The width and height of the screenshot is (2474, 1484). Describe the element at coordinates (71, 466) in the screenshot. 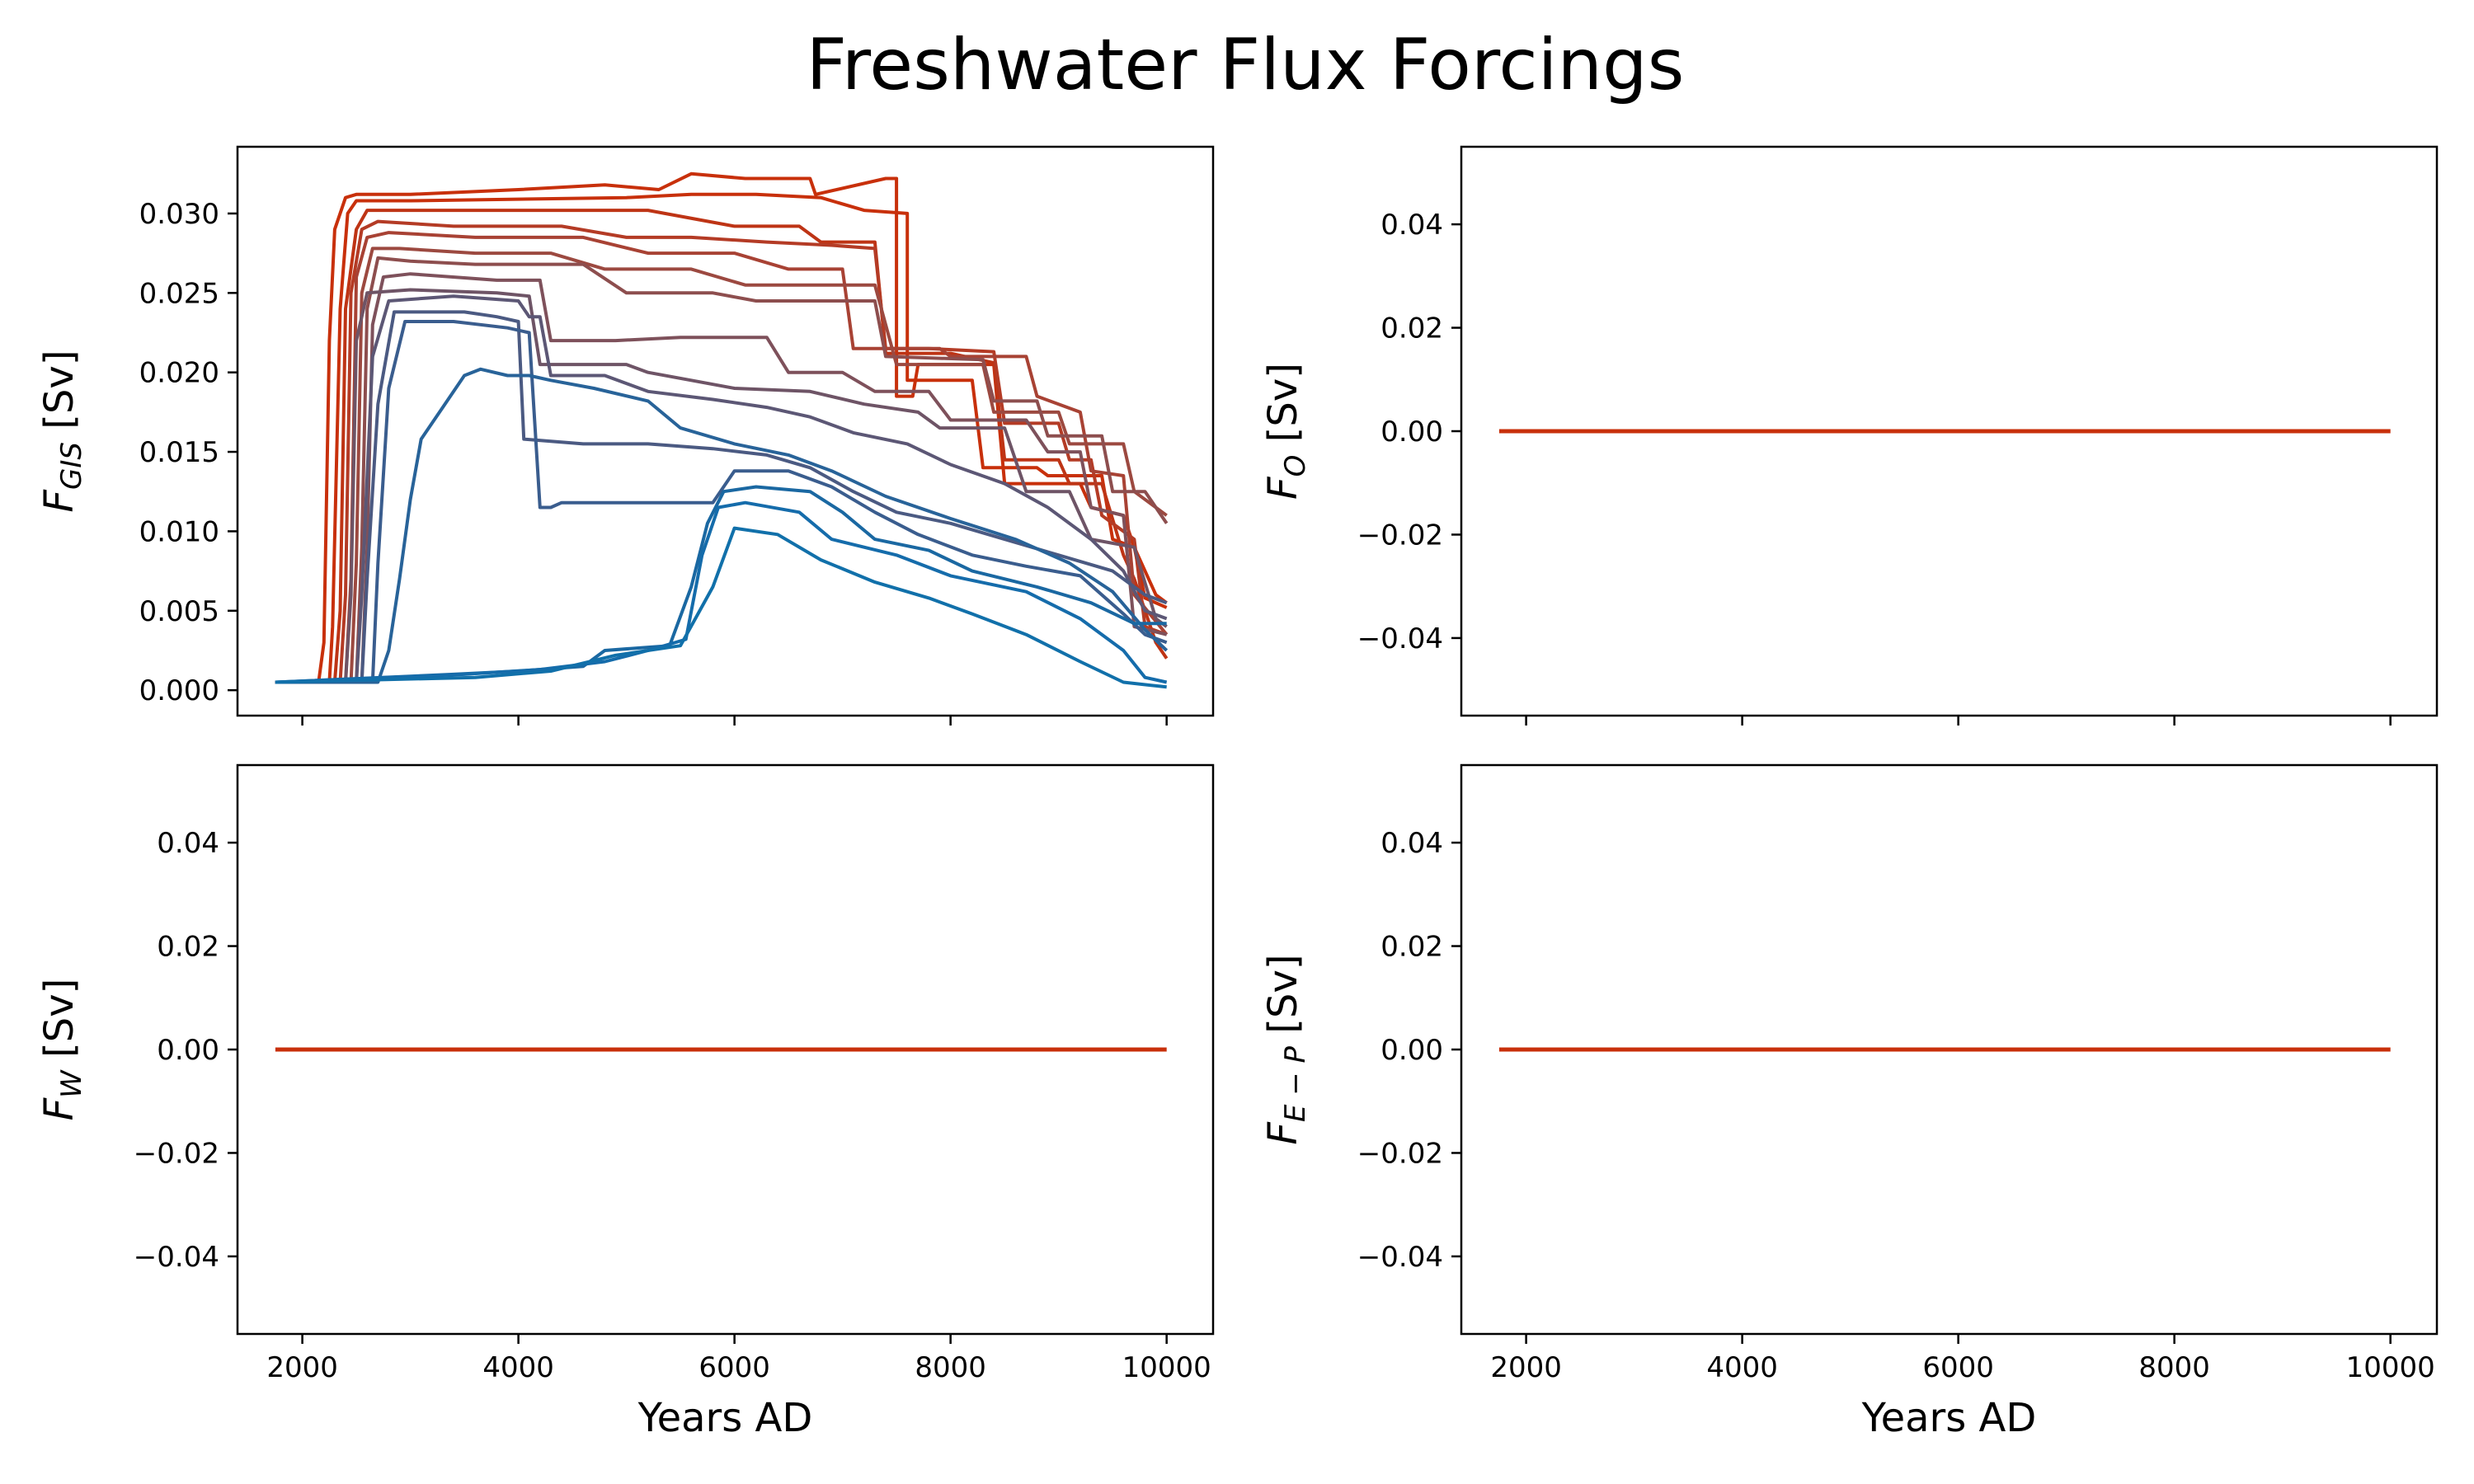

I see `y-axis-label-subscript: GIS` at that location.